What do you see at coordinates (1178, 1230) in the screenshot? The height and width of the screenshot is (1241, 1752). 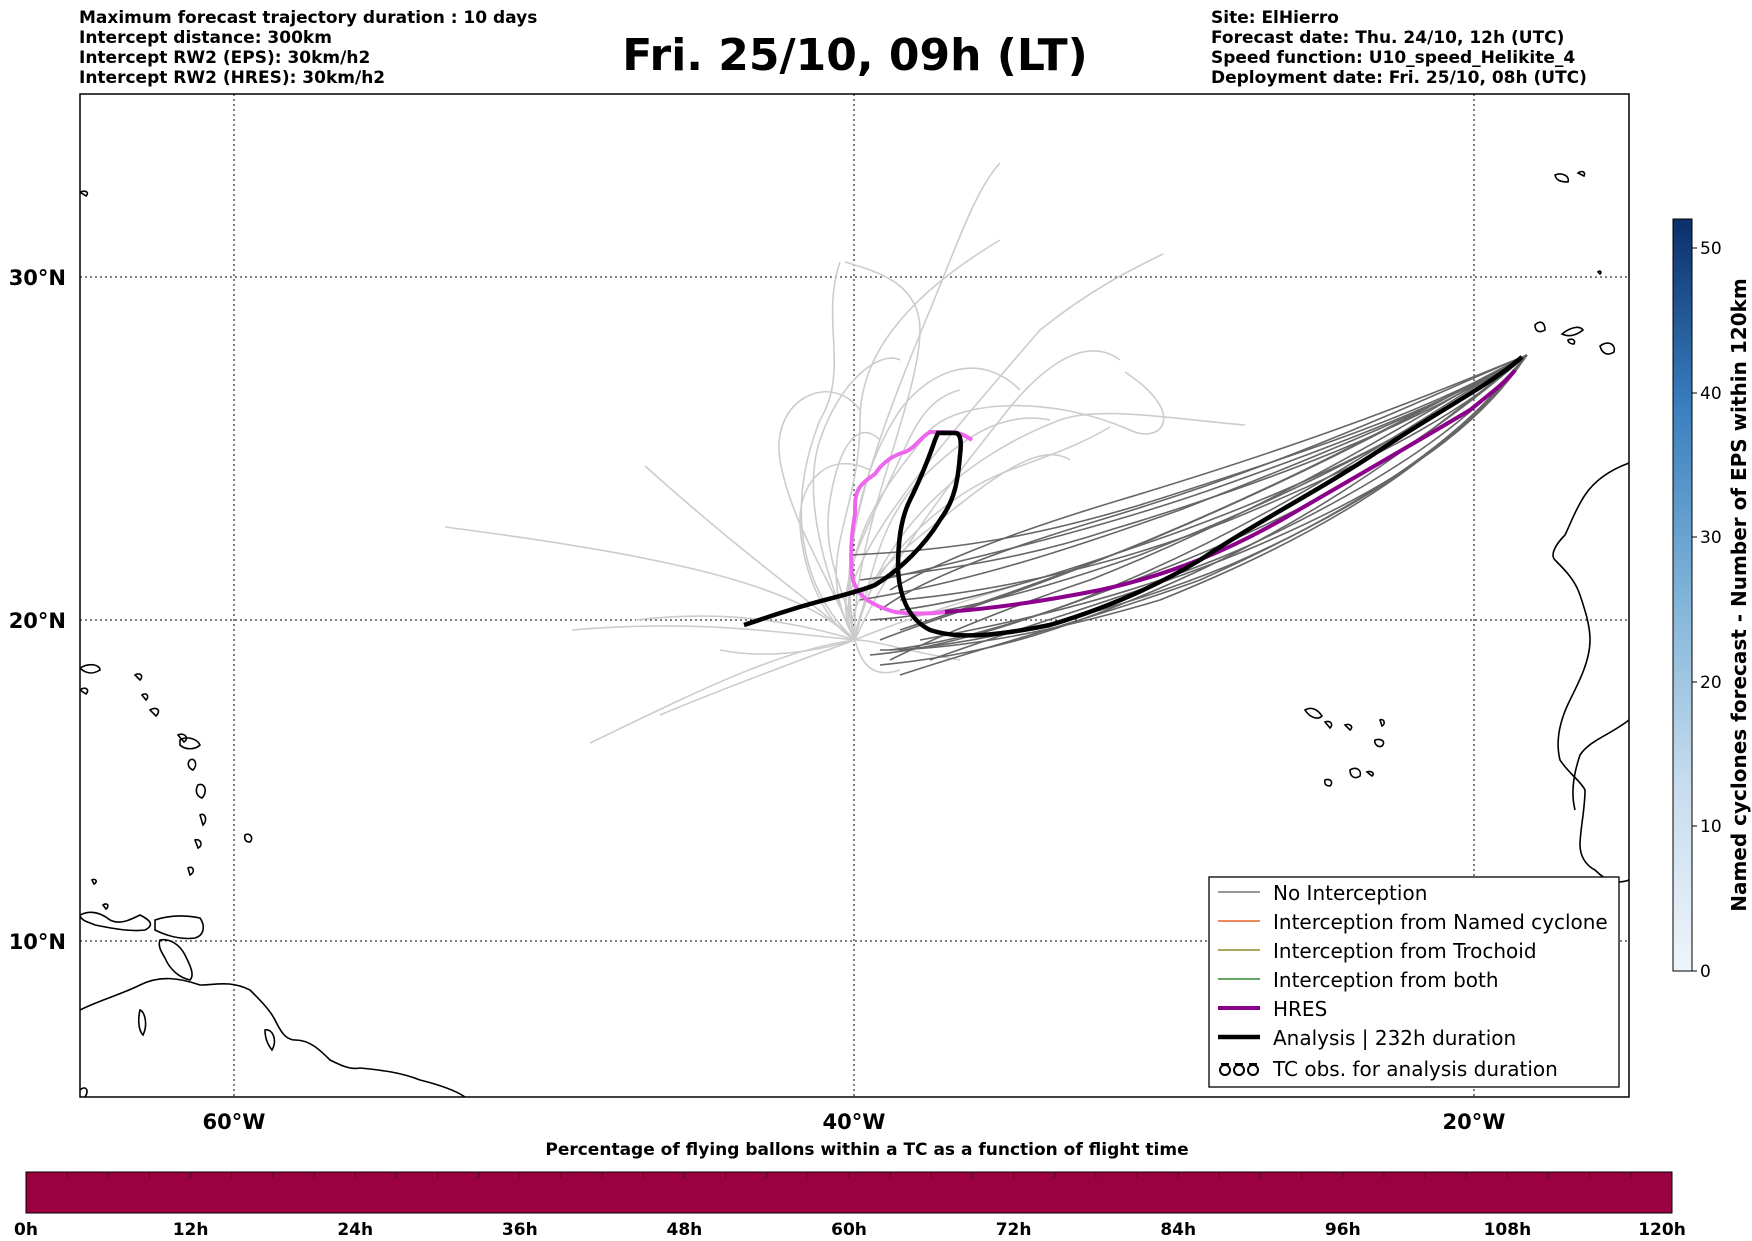 I see `time-tick-84h: 84h` at bounding box center [1178, 1230].